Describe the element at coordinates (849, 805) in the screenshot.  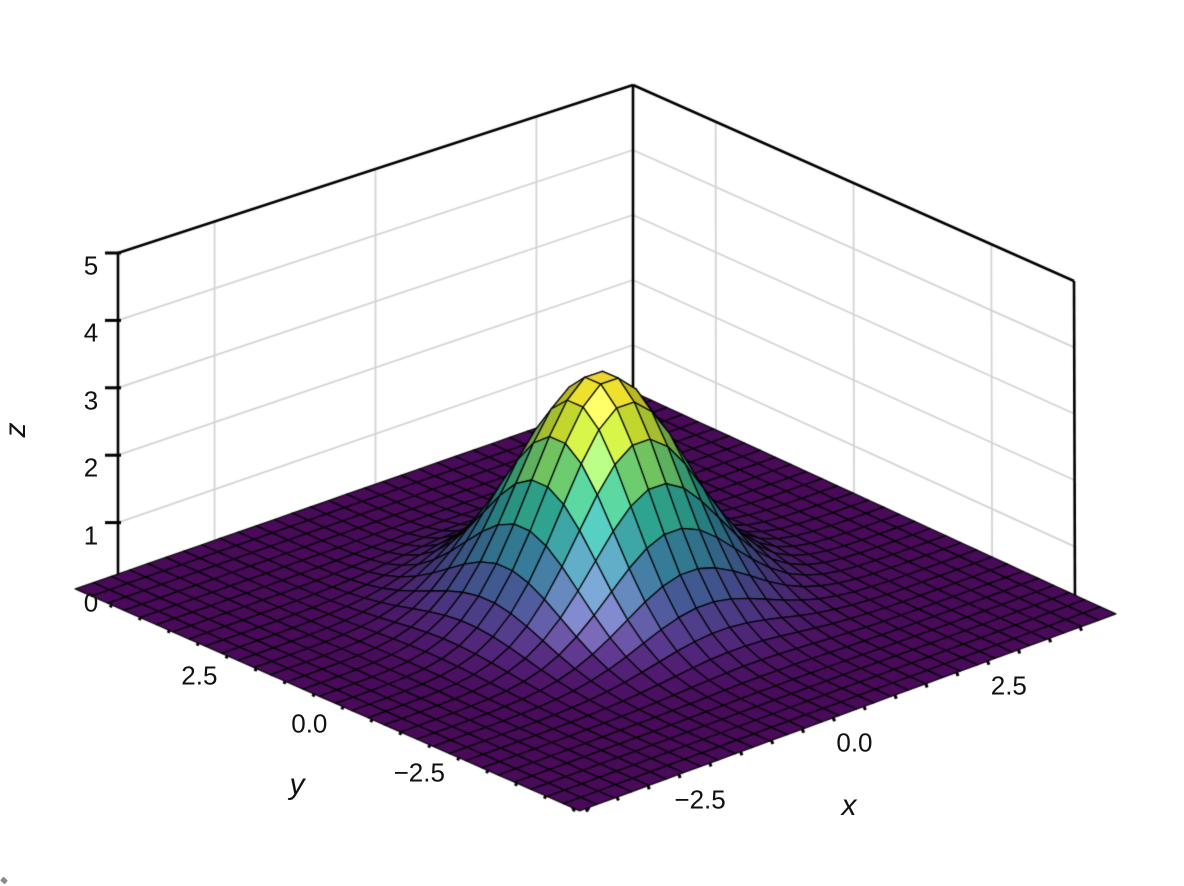
I see `x-axis-label: x` at that location.